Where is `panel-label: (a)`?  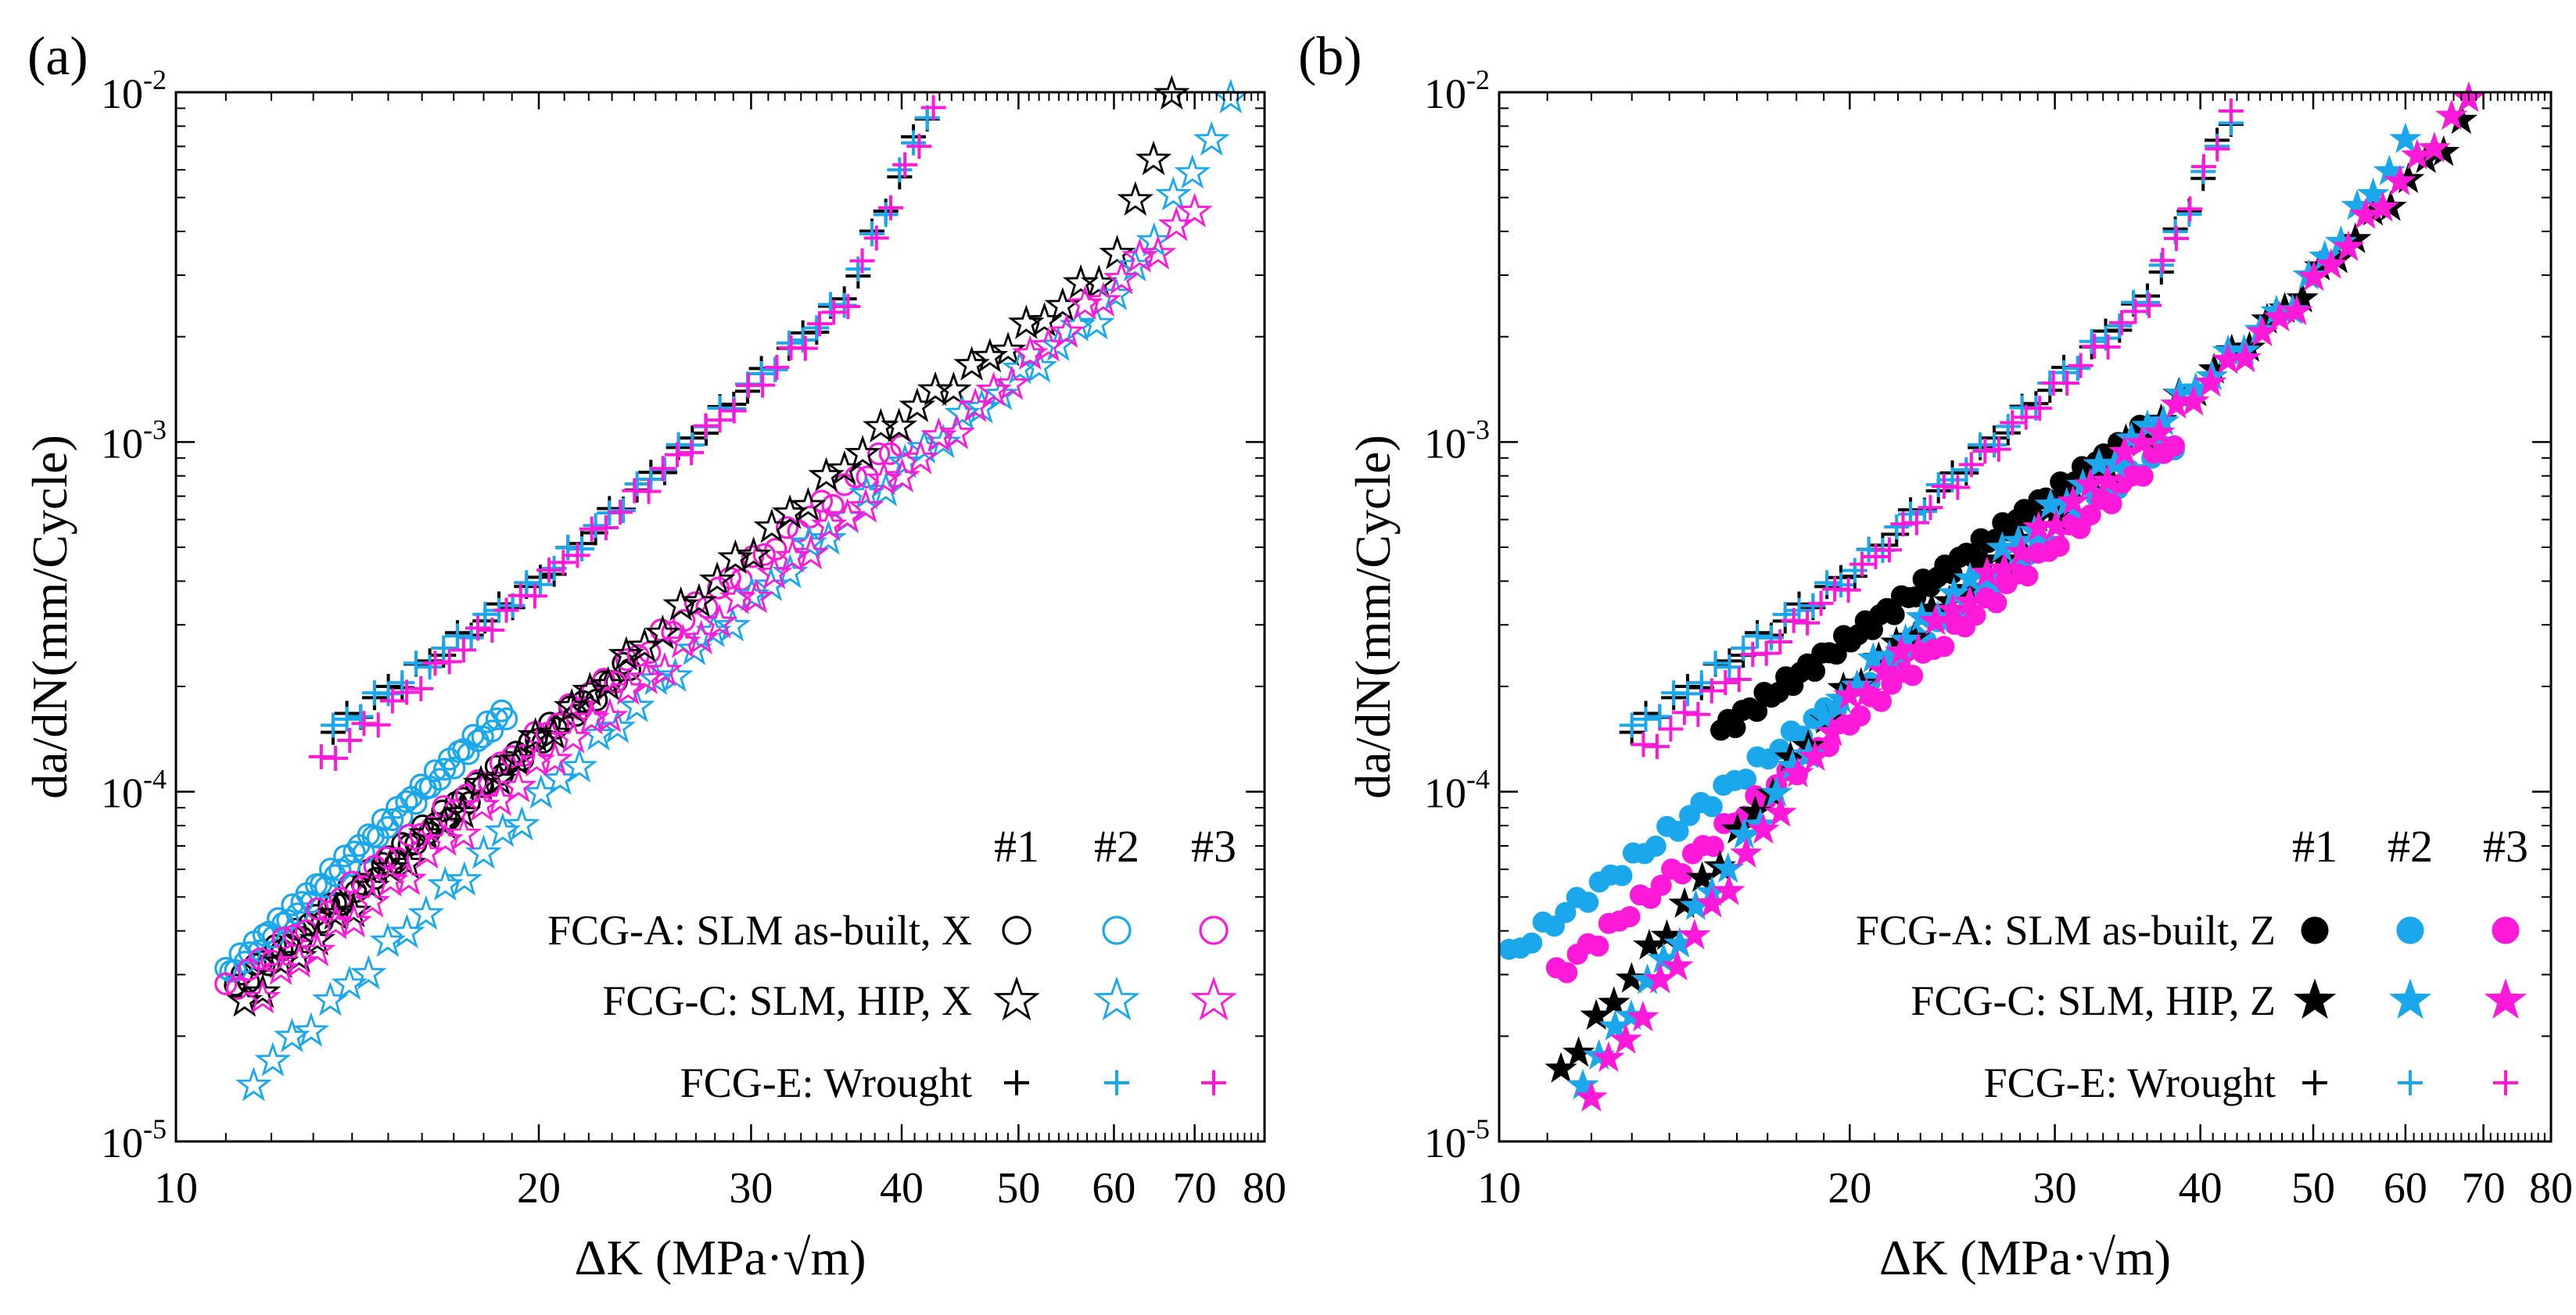
panel-label: (a) is located at coordinates (57, 57).